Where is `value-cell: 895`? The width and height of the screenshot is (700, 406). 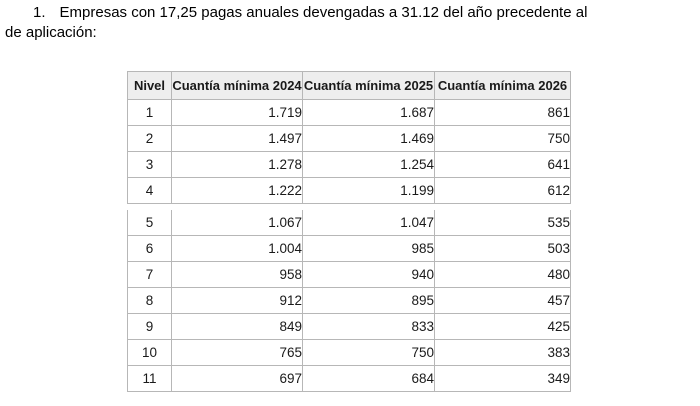 value-cell: 895 is located at coordinates (368, 300).